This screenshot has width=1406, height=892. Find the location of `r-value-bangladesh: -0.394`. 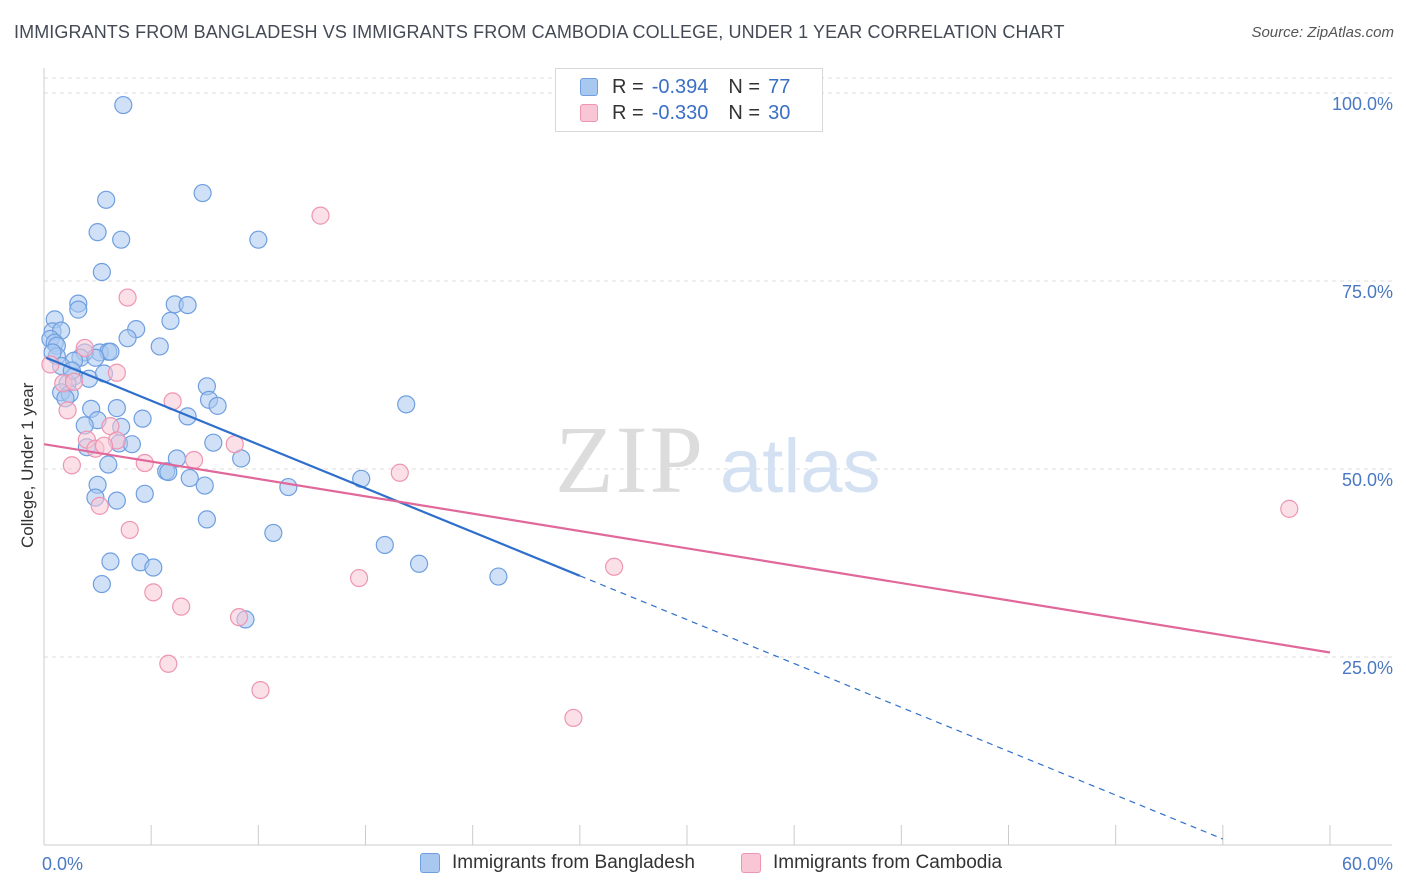

r-value-bangladesh: -0.394 is located at coordinates (680, 86).